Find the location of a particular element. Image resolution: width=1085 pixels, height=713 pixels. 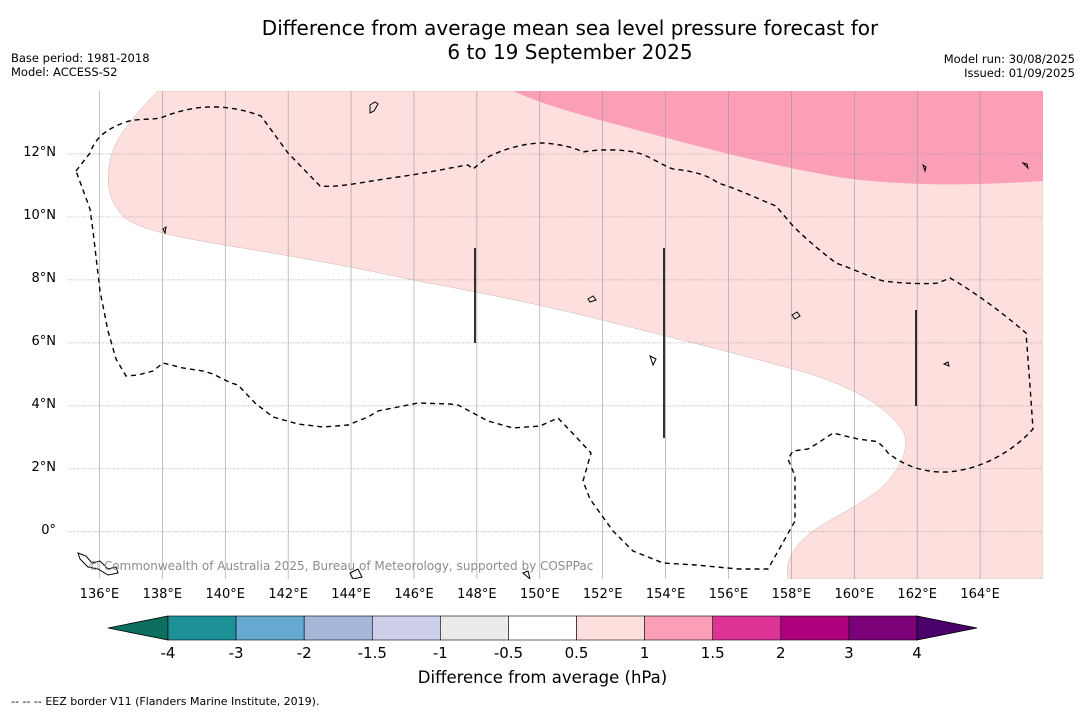

longitude-tick-label: 138°E is located at coordinates (162, 594).